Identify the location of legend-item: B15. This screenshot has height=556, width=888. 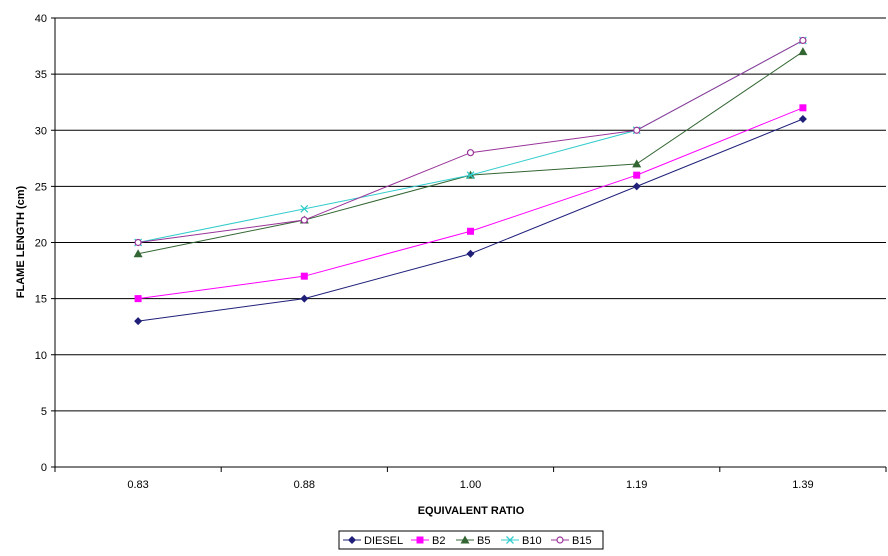
(571, 541).